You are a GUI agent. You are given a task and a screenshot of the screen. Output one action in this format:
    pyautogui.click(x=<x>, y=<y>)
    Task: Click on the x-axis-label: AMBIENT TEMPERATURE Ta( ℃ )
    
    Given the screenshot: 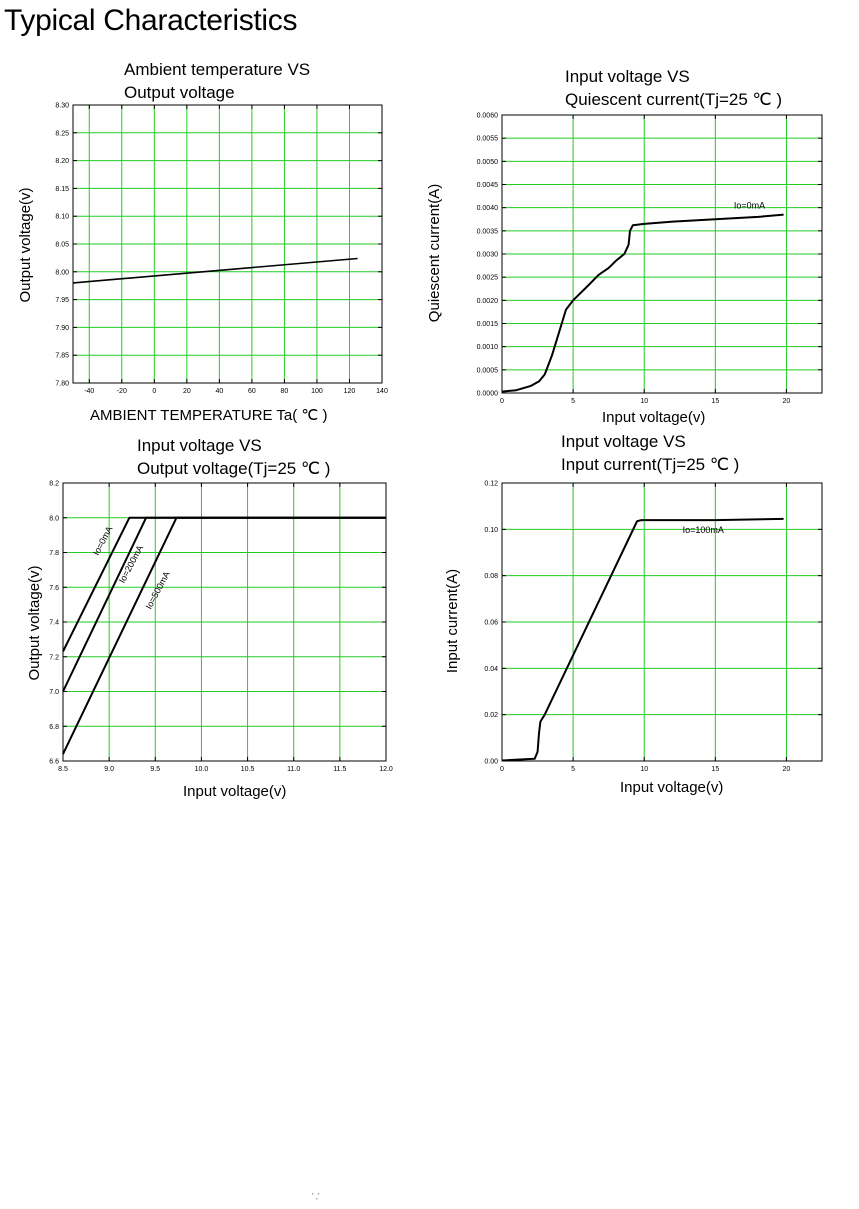 What is the action you would take?
    pyautogui.click(x=208, y=415)
    